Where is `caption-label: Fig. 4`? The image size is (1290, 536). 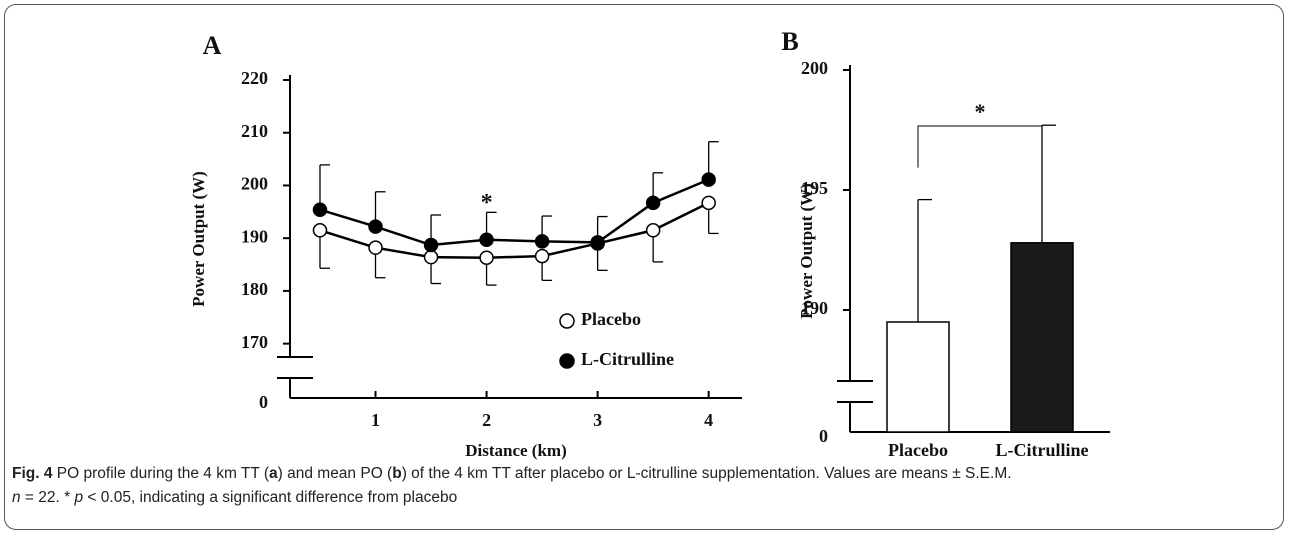
caption-label: Fig. 4 is located at coordinates (32, 473).